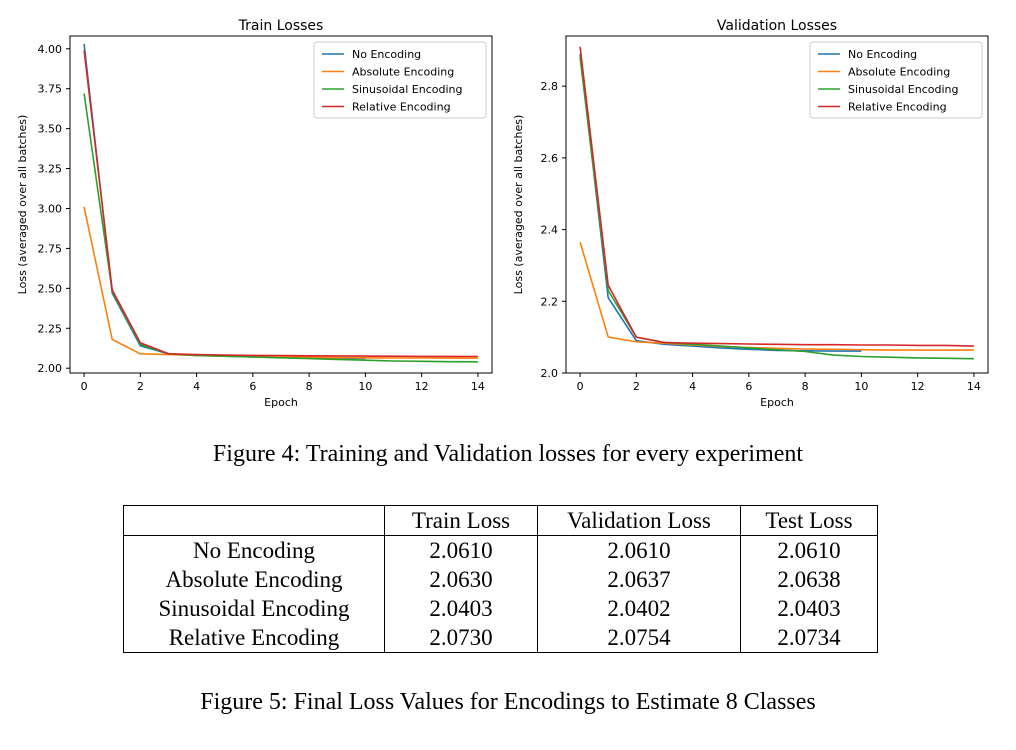 The width and height of the screenshot is (1016, 750). I want to click on y-tick-label: 2.75, so click(50, 248).